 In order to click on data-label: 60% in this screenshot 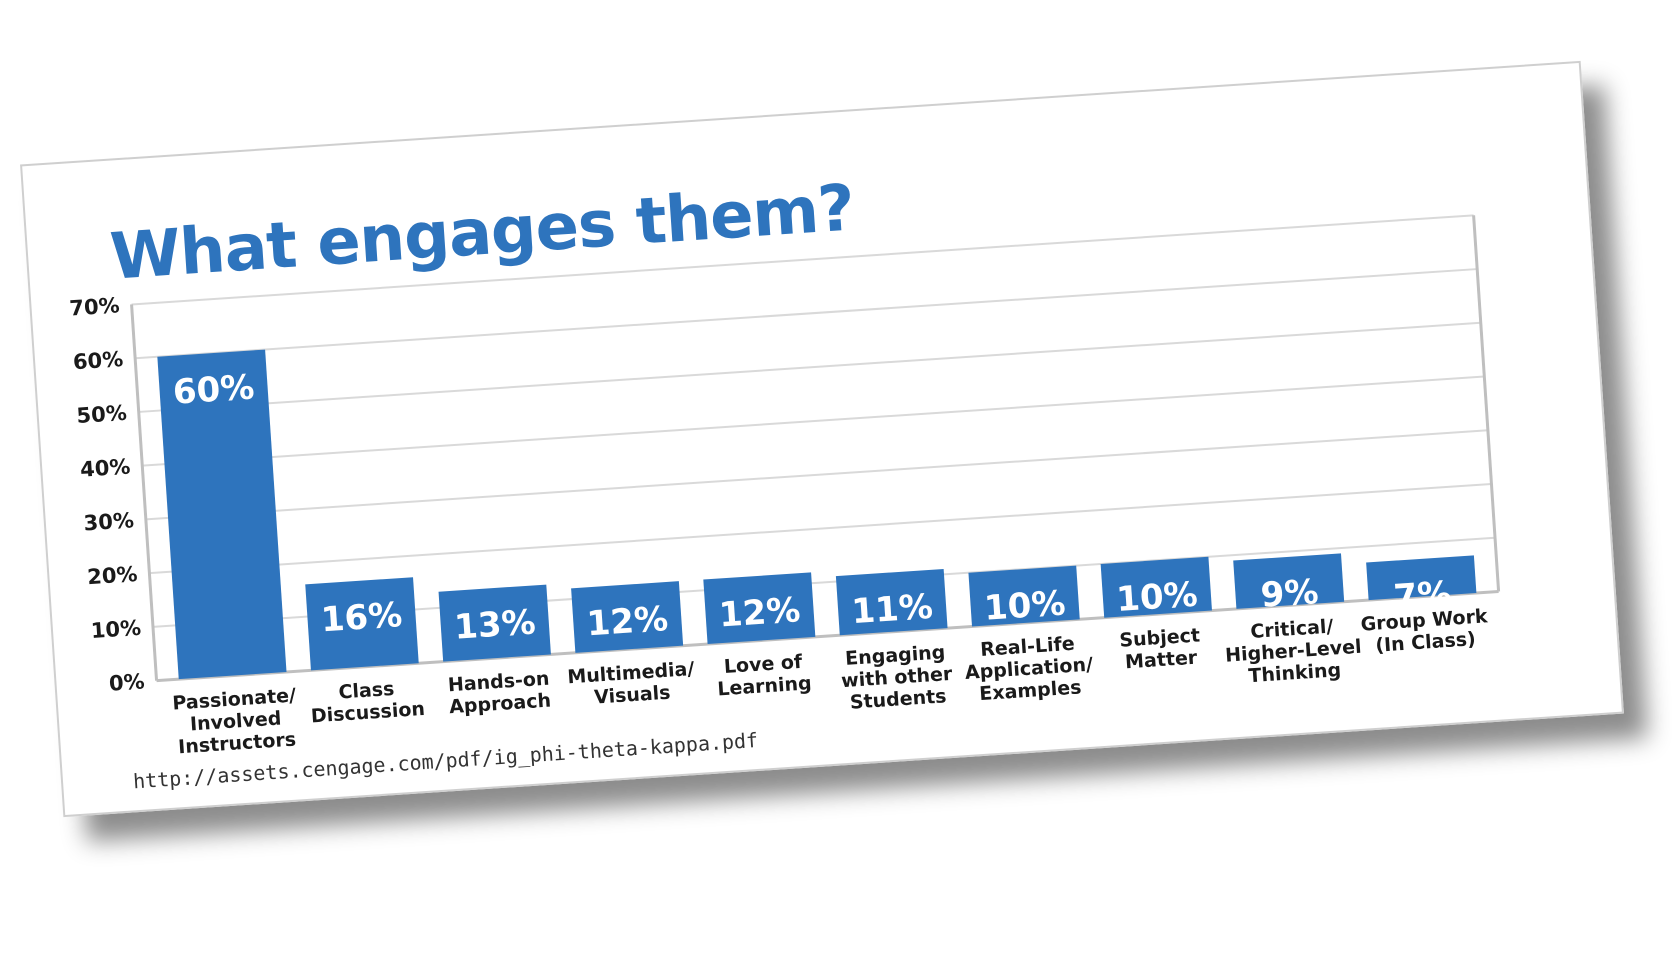, I will do `click(214, 389)`.